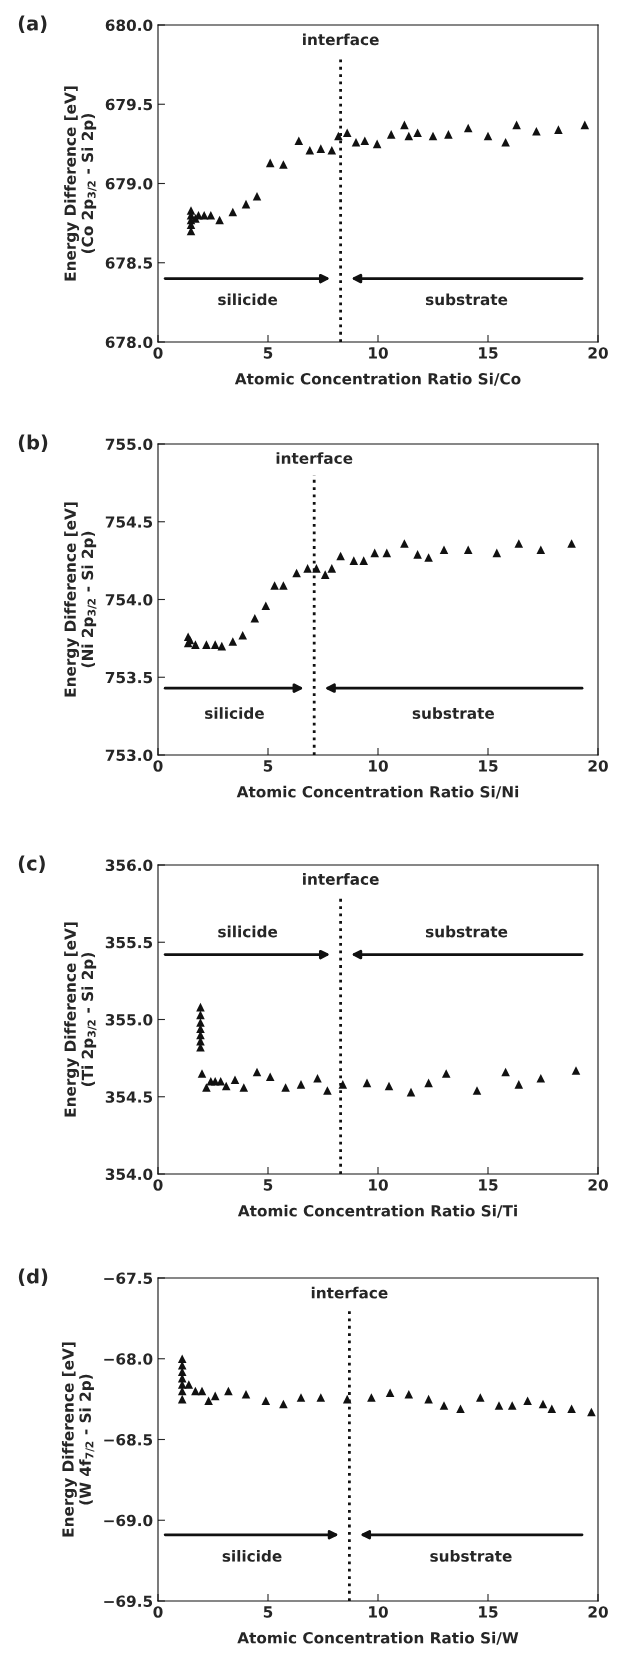 The width and height of the screenshot is (620, 1663). Describe the element at coordinates (78, 1439) in the screenshot. I see `y-axis-title: Energy Difference [eV] (W 4f$_{7/2}$ - Si 2p)` at that location.